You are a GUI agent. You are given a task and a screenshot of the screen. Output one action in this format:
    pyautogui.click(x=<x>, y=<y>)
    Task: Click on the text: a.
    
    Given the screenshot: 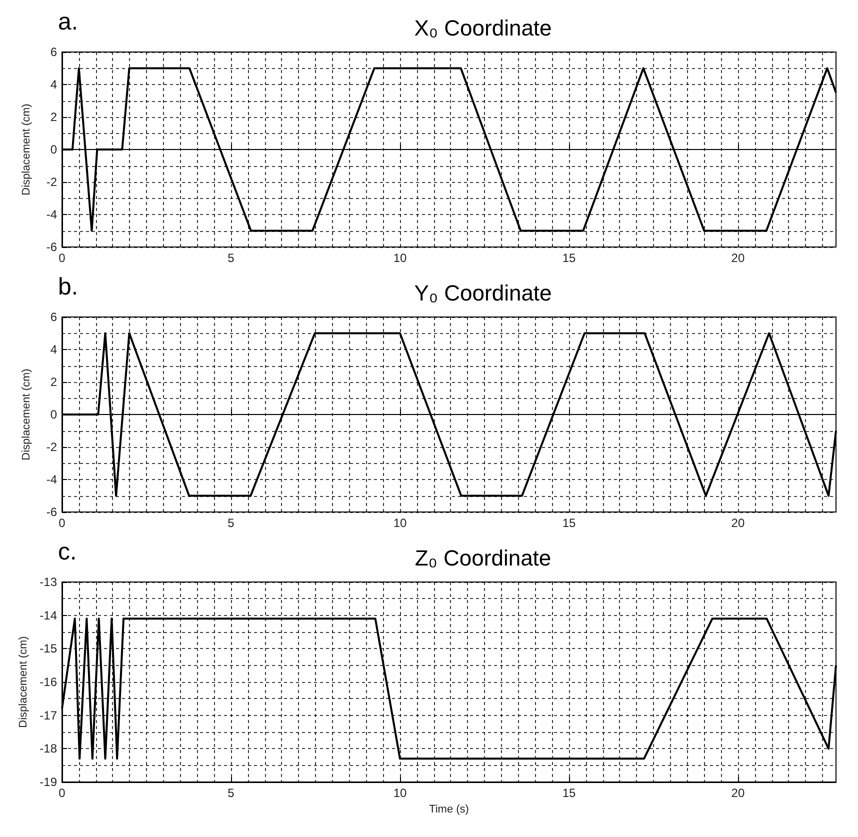 What is the action you would take?
    pyautogui.click(x=68, y=22)
    